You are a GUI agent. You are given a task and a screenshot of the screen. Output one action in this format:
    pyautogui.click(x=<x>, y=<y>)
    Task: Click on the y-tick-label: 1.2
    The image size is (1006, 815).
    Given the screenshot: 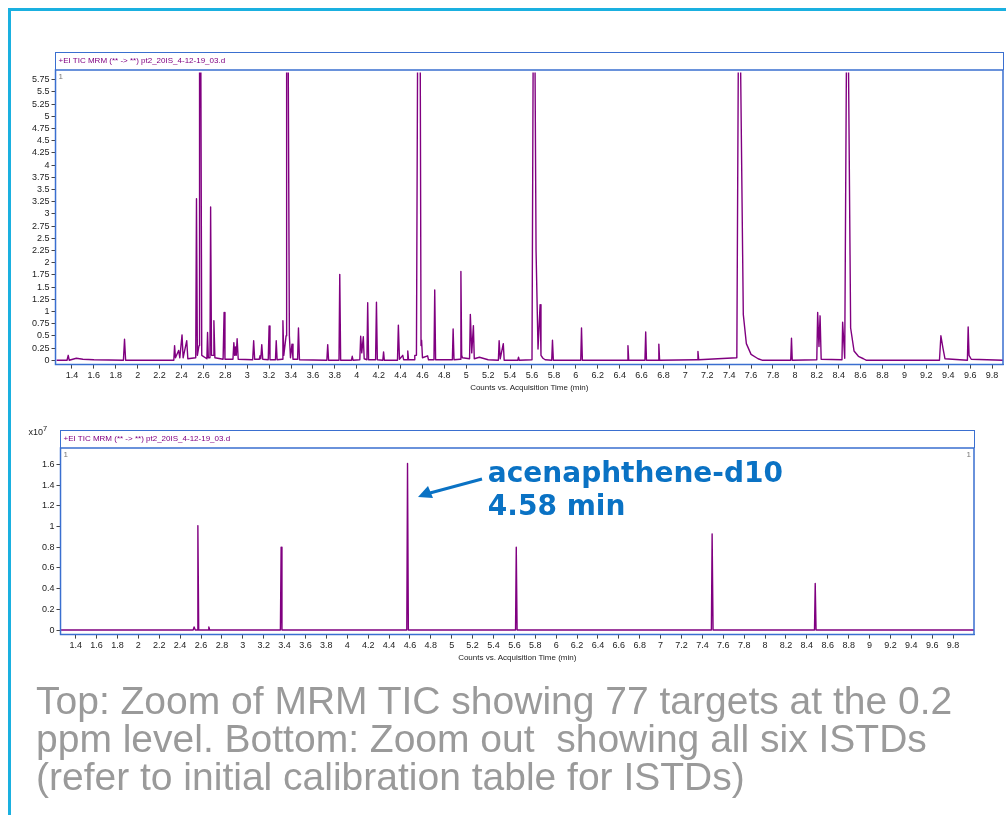 What is the action you would take?
    pyautogui.click(x=48, y=505)
    